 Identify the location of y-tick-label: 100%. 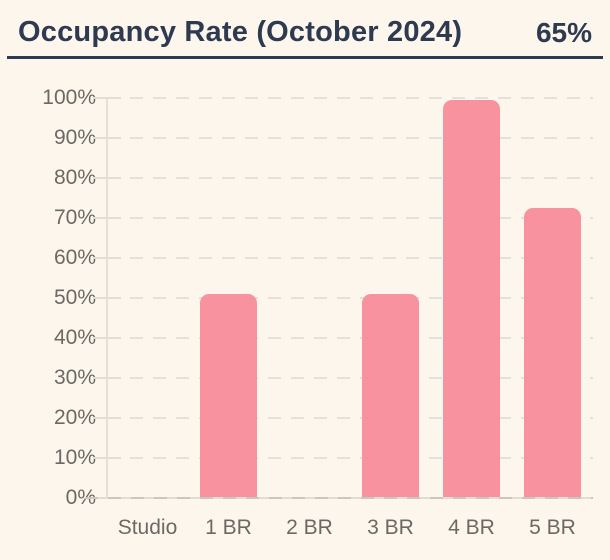
(69, 97).